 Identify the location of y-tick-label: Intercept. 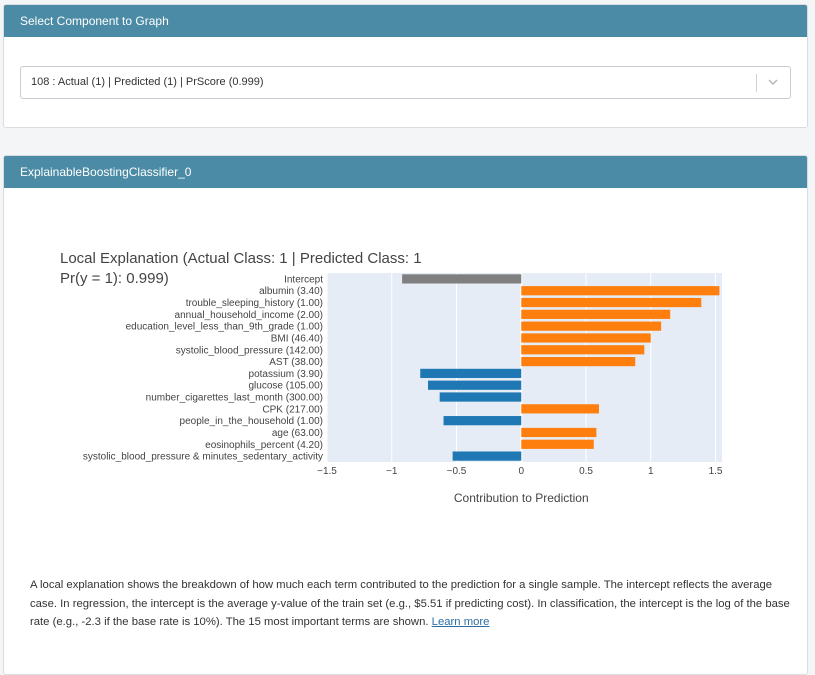
(303, 279).